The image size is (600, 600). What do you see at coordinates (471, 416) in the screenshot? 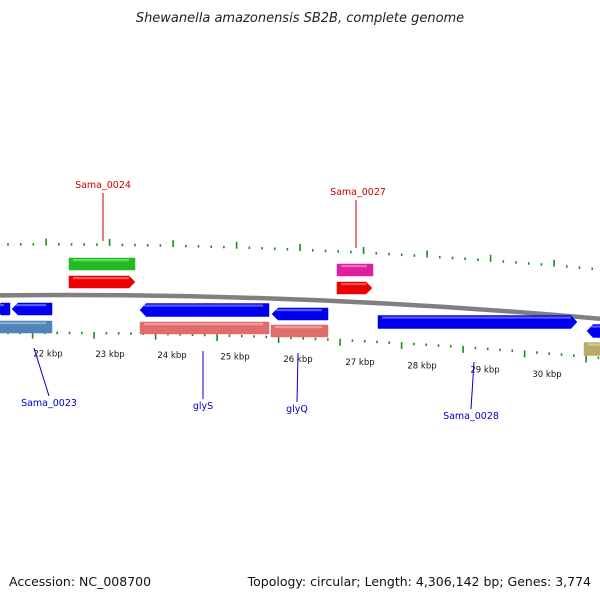
I see `gene-label: Sama_0028` at bounding box center [471, 416].